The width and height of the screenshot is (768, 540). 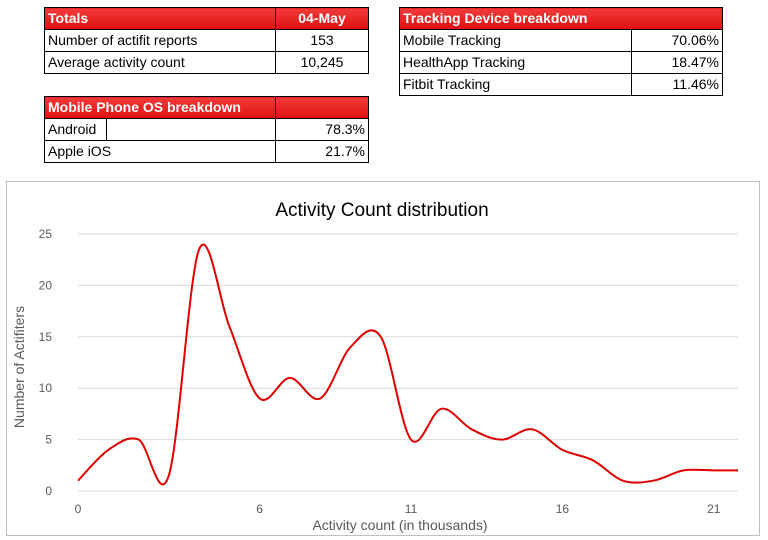 I want to click on x-tick-label: 11, so click(x=411, y=509).